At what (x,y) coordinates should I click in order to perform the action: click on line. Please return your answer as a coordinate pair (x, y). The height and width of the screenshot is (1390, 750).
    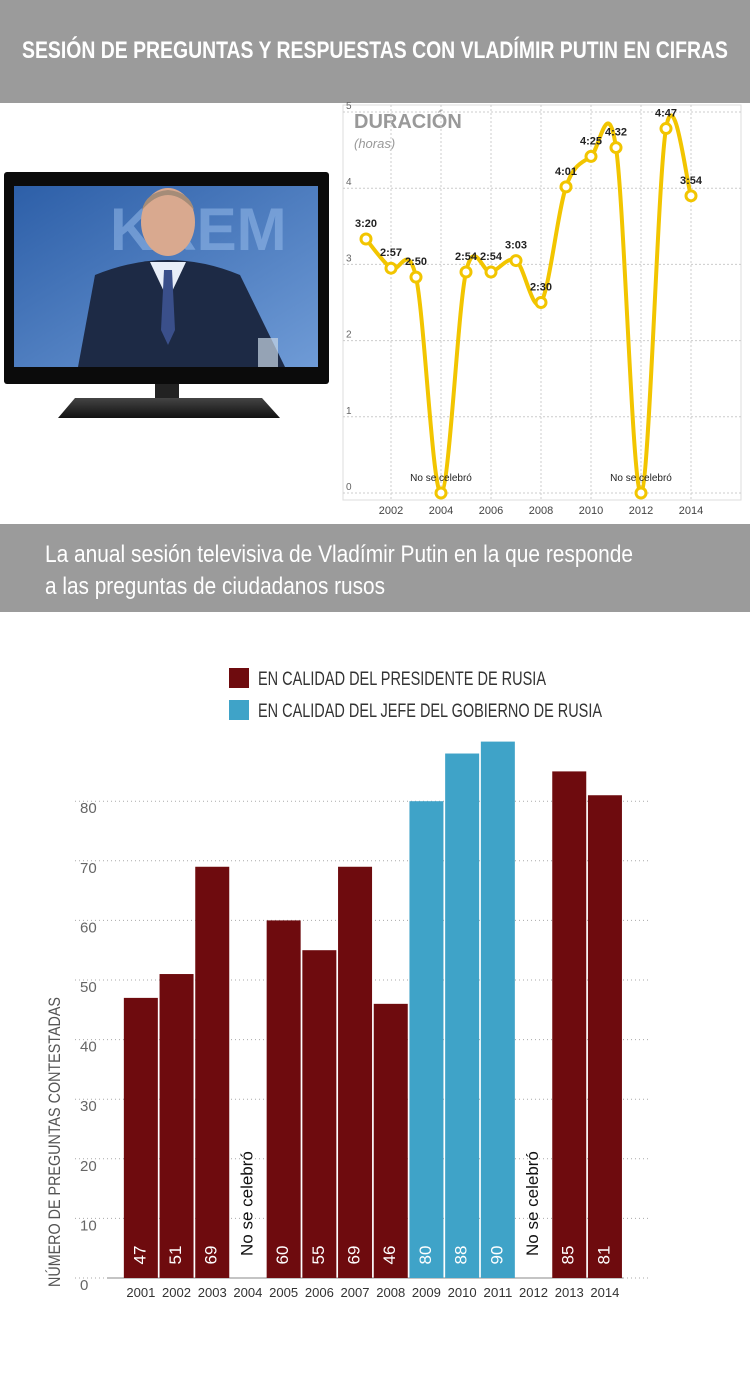
    Looking at the image, I should click on (528, 304).